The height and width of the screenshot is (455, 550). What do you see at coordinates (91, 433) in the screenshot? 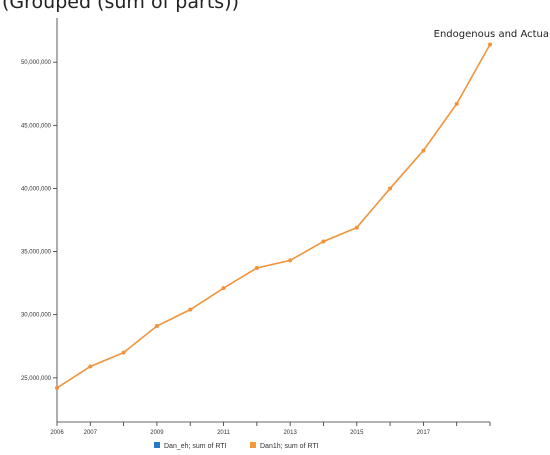
I see `x-tick-label: 2007` at bounding box center [91, 433].